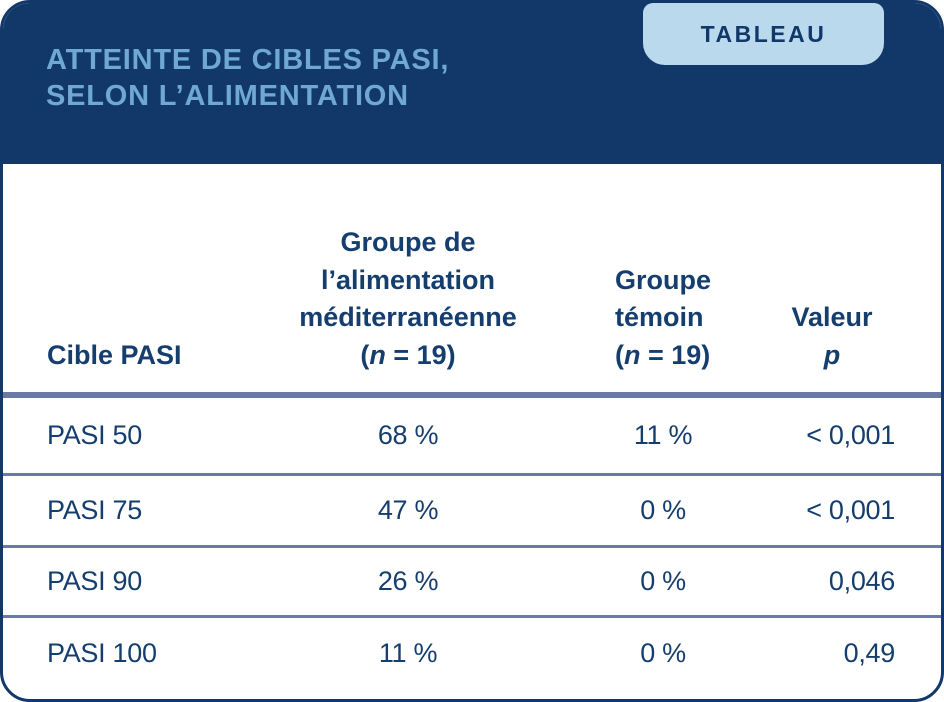 The width and height of the screenshot is (944, 702). I want to click on cell-p-value: 0,49, so click(832, 657).